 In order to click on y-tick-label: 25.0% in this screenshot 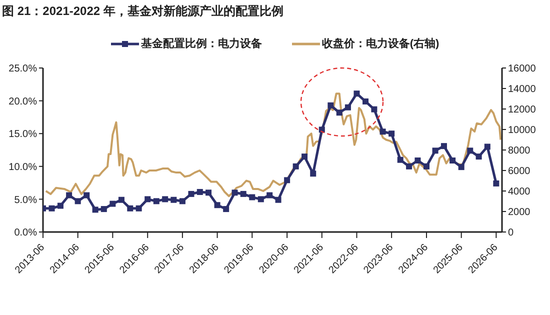, I will do `click(23, 69)`.